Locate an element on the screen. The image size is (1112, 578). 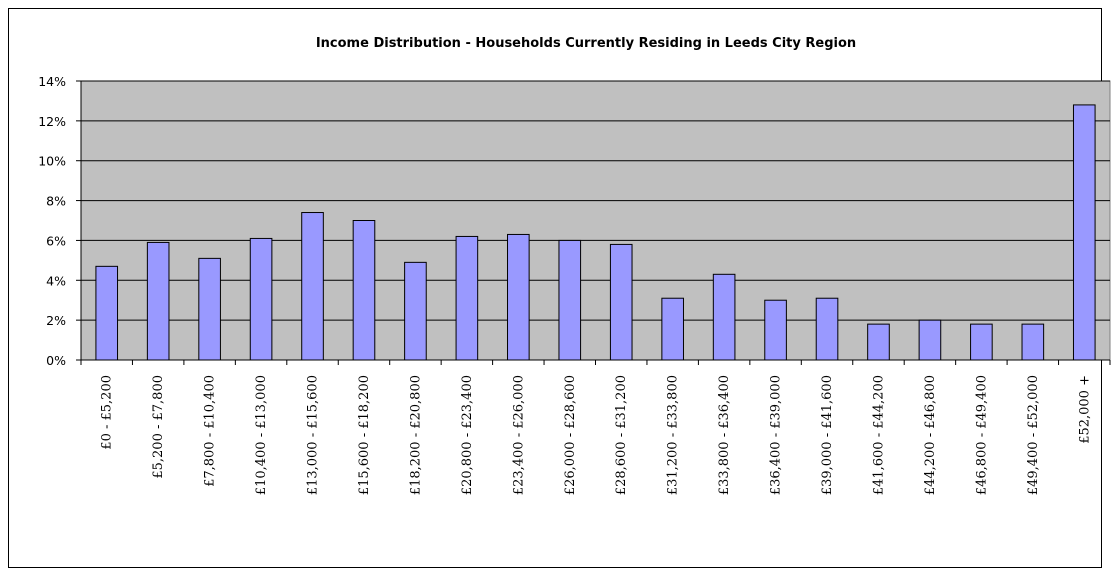
y-tick-label: 0% is located at coordinates (56, 360).